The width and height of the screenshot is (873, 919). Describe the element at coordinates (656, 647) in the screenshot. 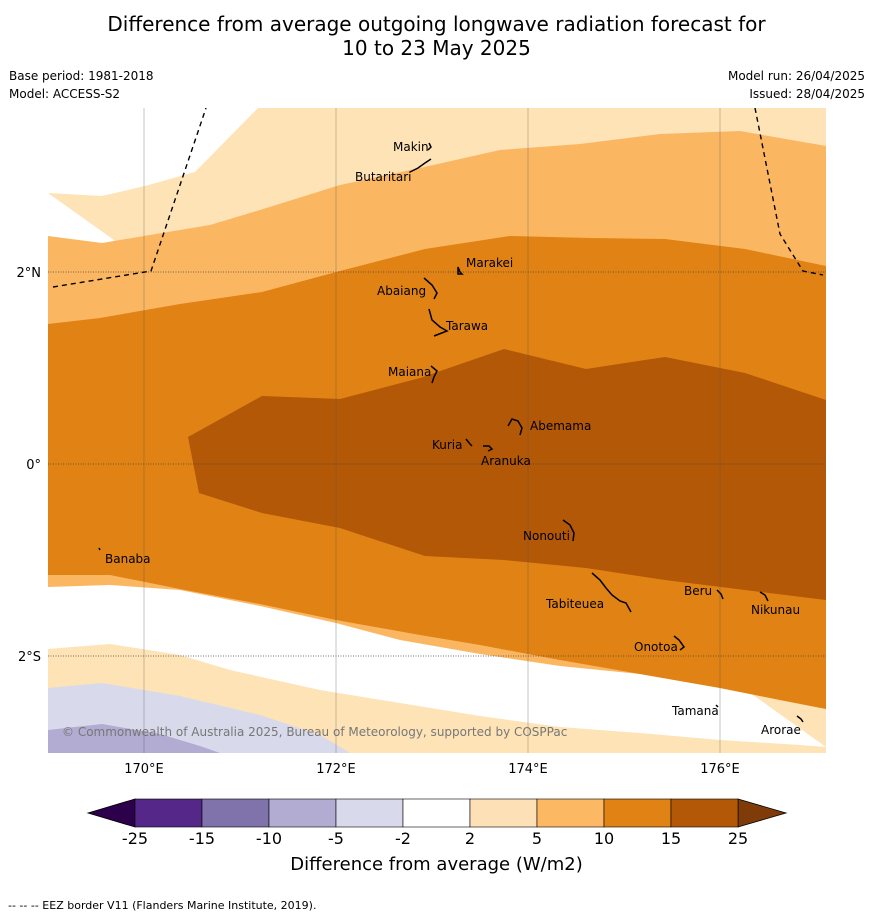

I see `label-onotoa: Onotoa` at that location.